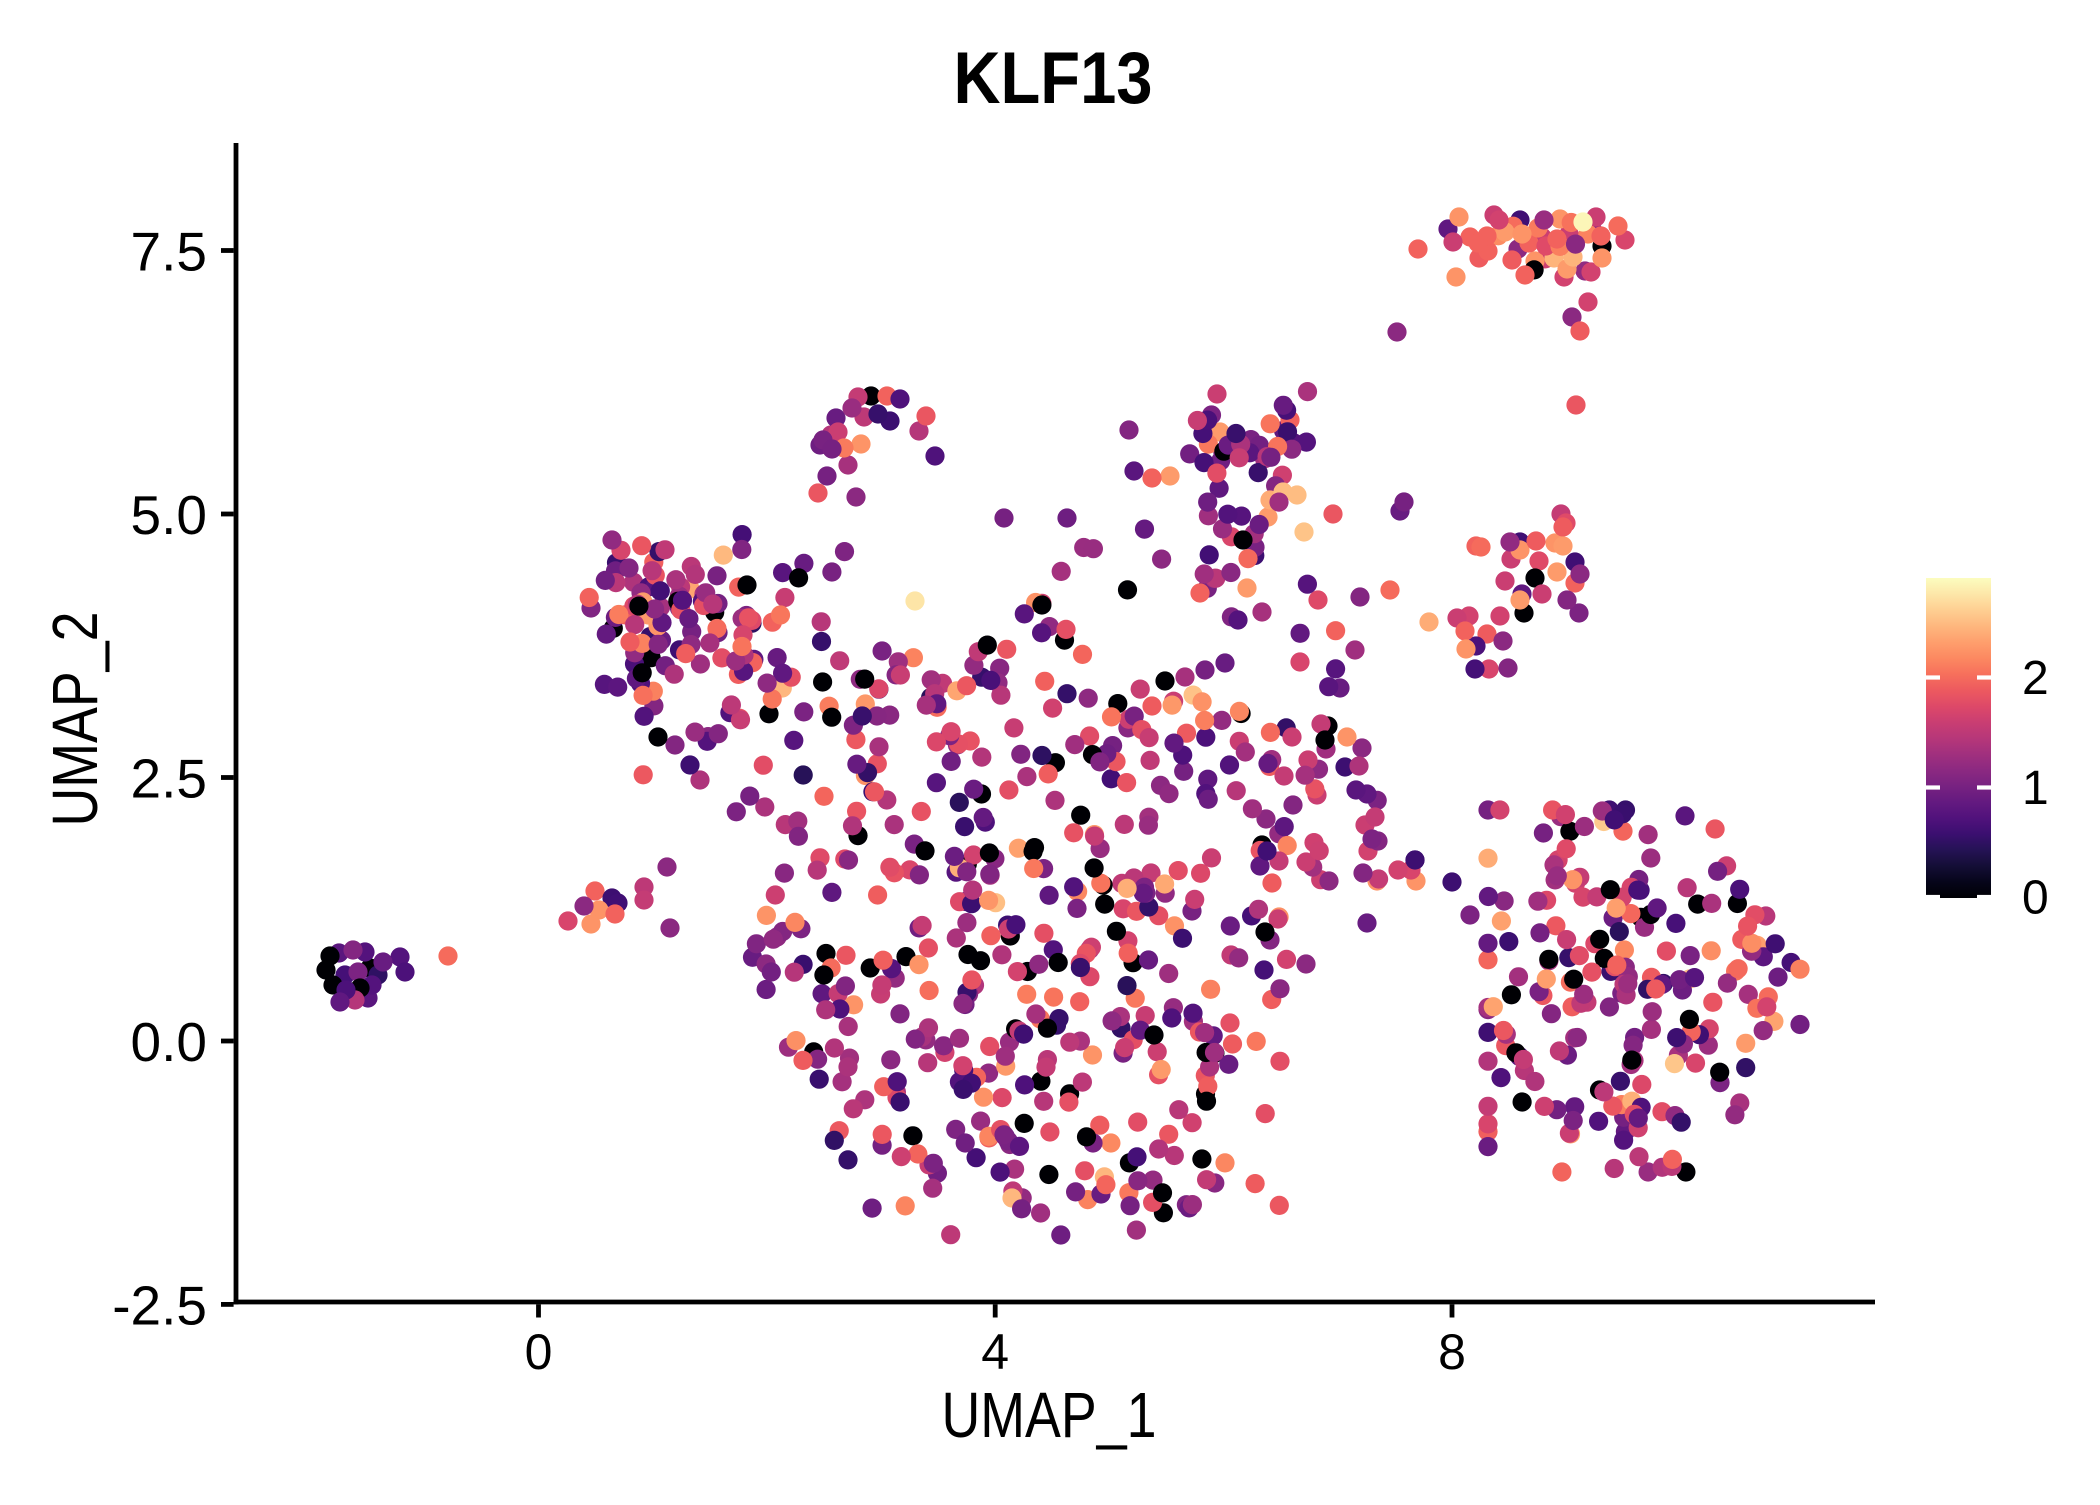 Image resolution: width=2100 pixels, height=1505 pixels. I want to click on svg-text: UMAP_2, so click(75, 719).